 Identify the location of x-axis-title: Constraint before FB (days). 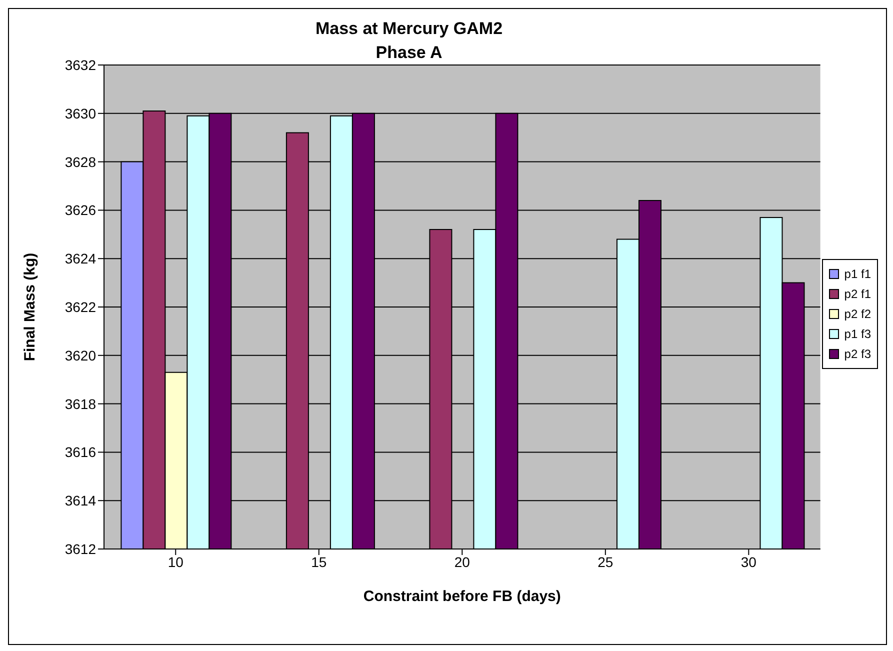
(462, 596).